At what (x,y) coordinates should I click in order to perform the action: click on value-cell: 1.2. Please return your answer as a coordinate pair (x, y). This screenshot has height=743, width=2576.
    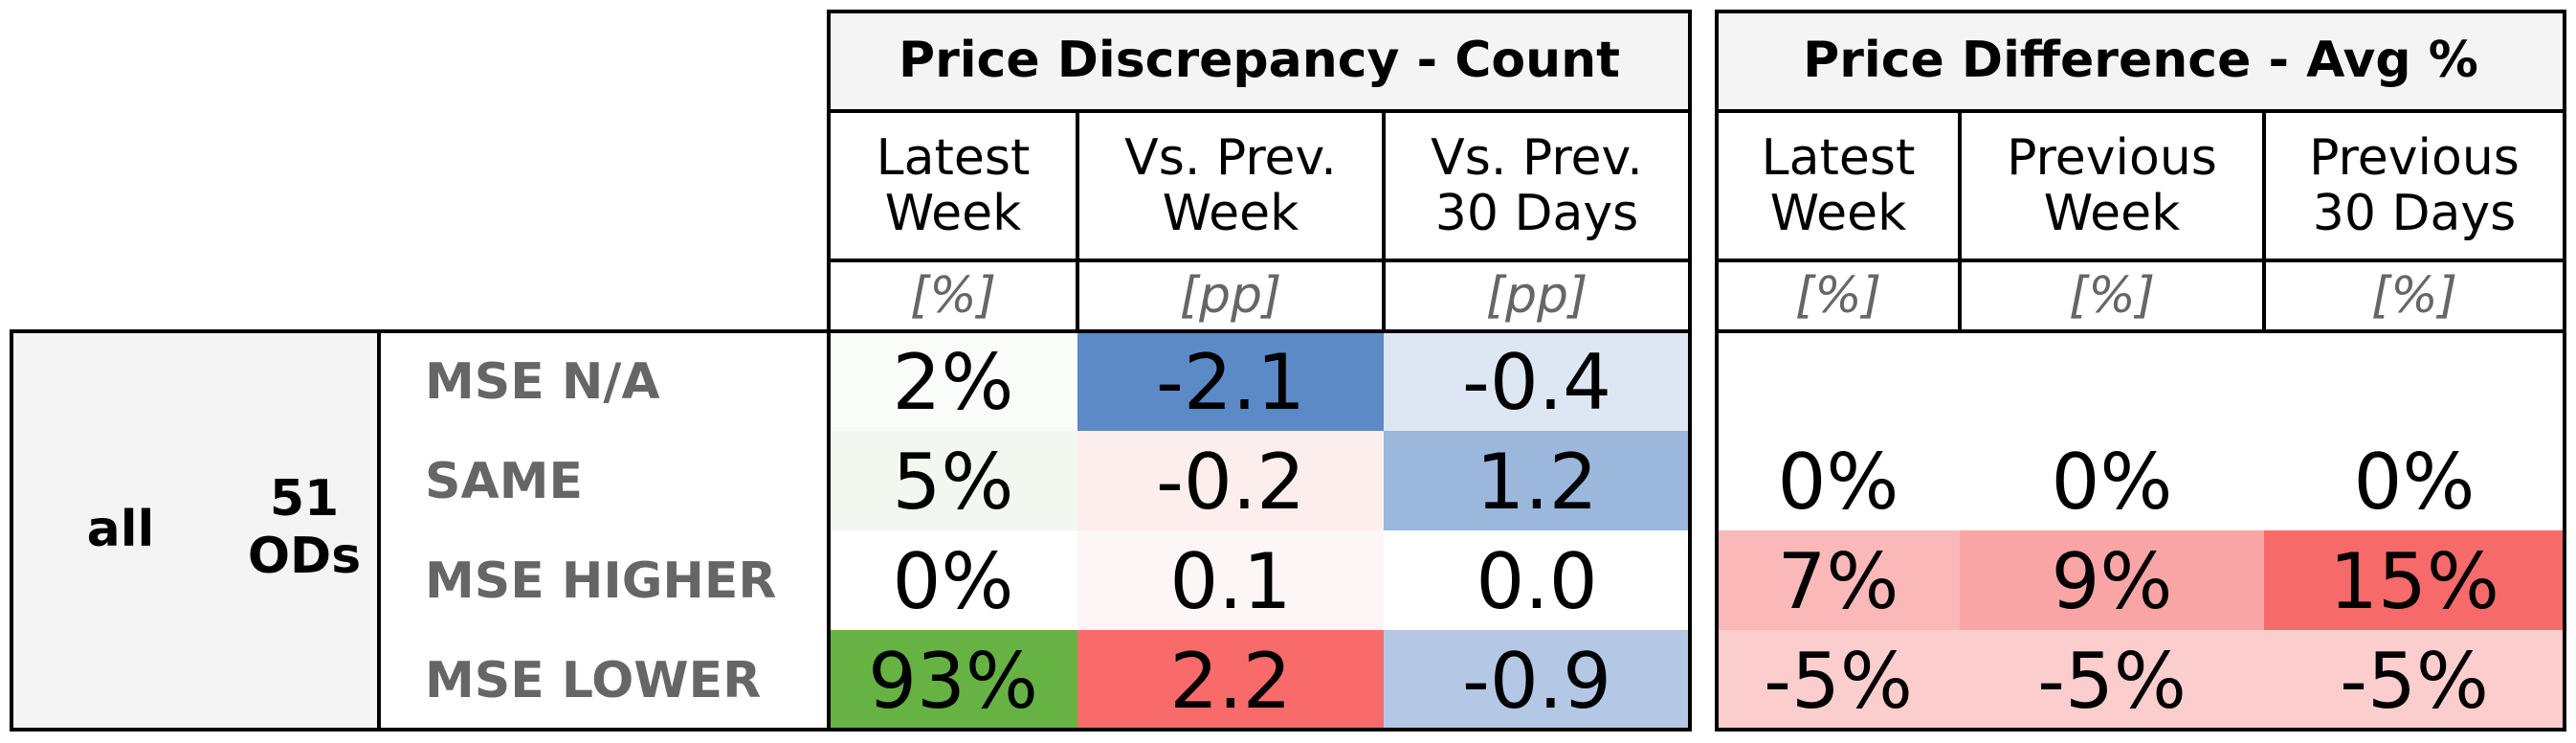
    Looking at the image, I should click on (1536, 483).